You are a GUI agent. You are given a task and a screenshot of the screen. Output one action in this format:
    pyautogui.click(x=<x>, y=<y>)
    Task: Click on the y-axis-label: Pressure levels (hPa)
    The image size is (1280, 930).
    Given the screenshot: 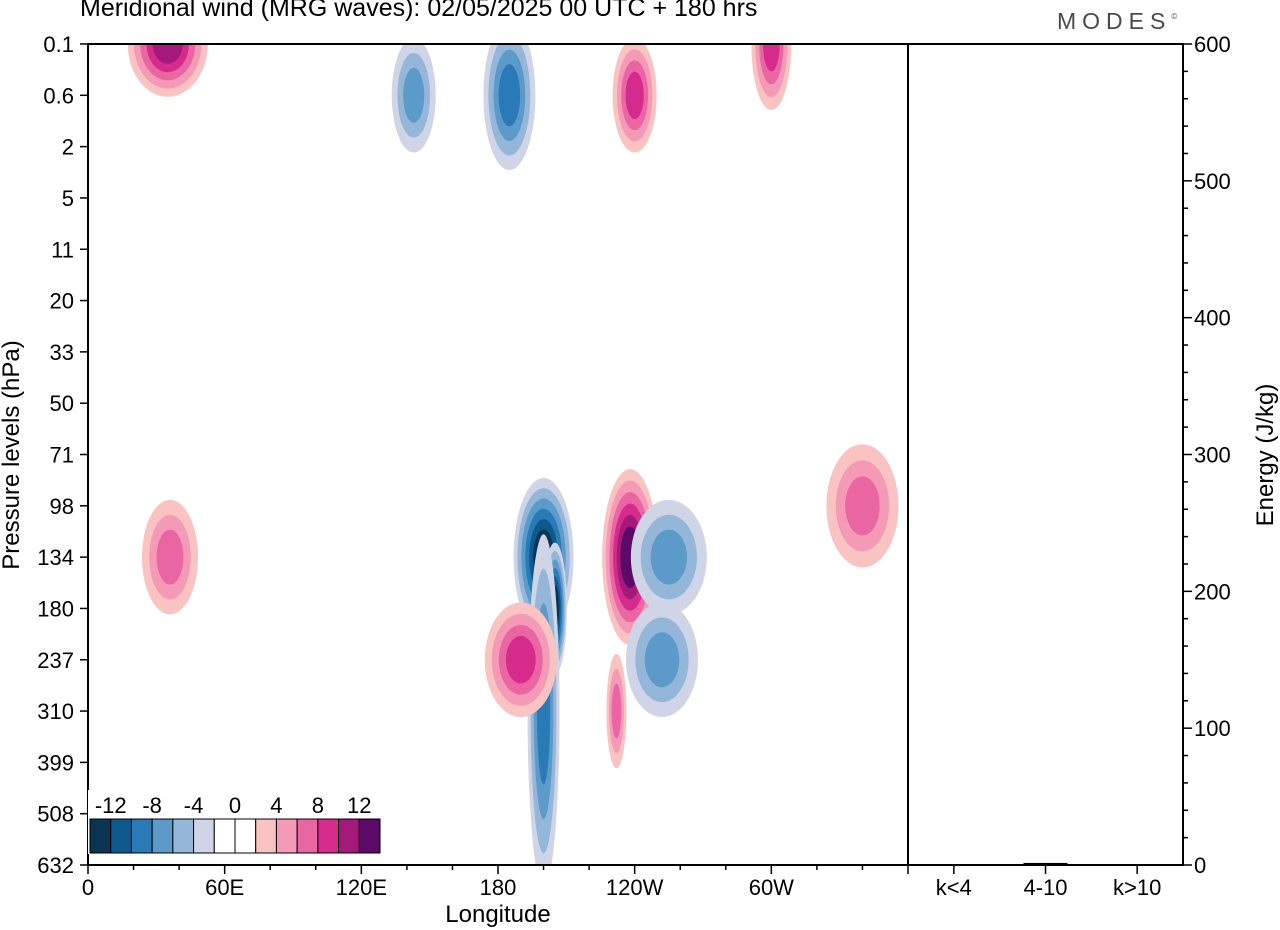 What is the action you would take?
    pyautogui.click(x=12, y=454)
    